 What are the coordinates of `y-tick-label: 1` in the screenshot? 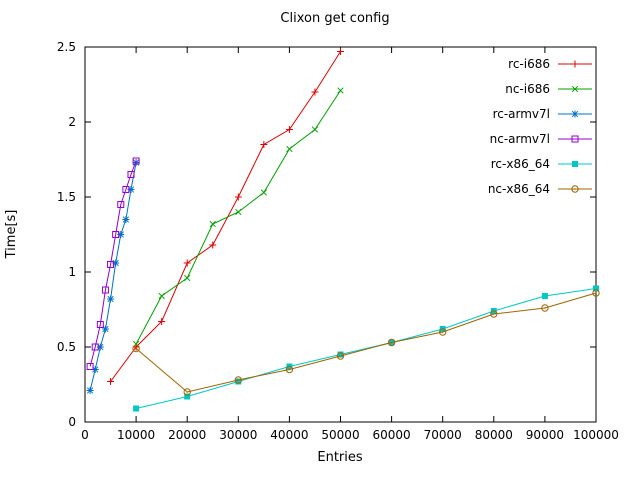 It's located at (72, 272).